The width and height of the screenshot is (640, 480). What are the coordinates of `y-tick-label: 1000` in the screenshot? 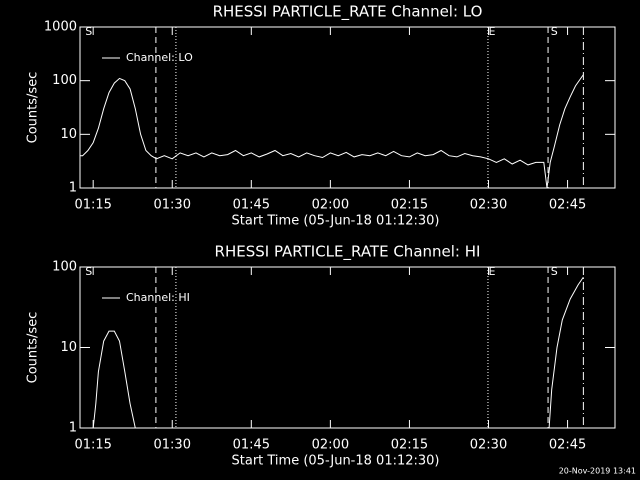 It's located at (60, 27).